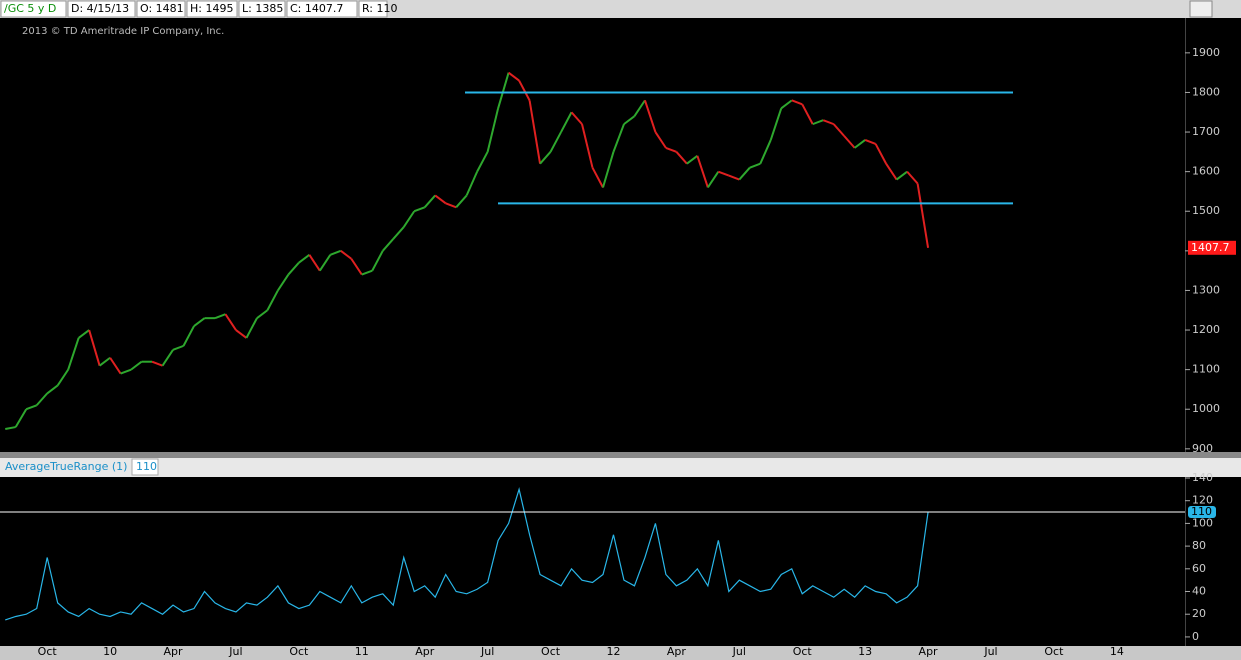 Image resolution: width=1241 pixels, height=660 pixels. I want to click on date: D: 4/15/13, so click(100, 8).